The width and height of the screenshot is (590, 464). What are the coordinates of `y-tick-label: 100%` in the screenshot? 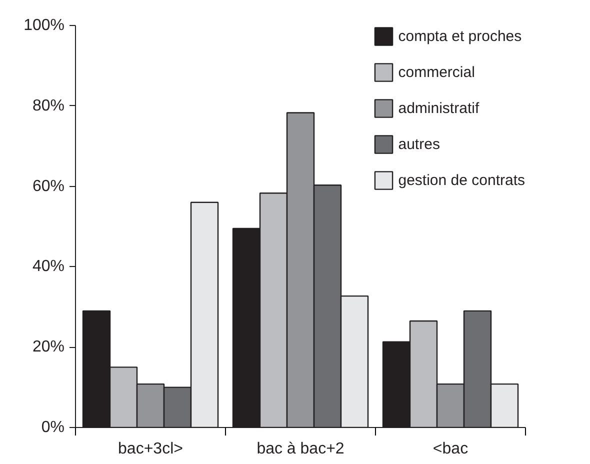 It's located at (44, 25).